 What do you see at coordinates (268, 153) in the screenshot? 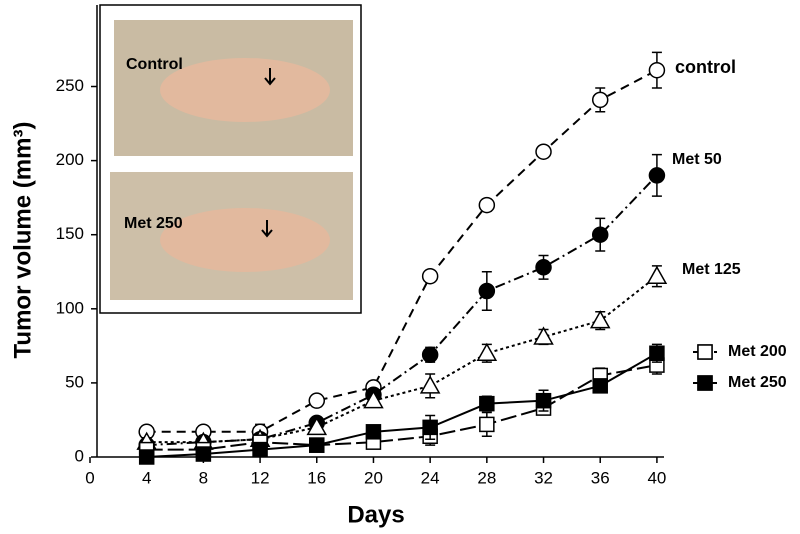
I see `arrow` at bounding box center [268, 153].